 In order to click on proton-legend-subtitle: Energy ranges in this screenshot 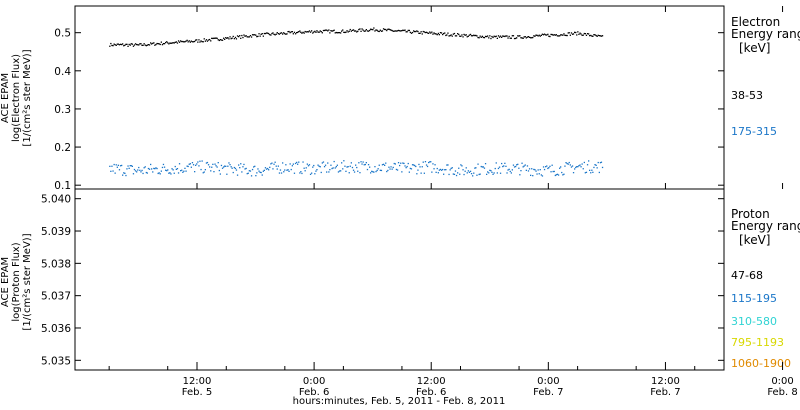, I will do `click(765, 226)`.